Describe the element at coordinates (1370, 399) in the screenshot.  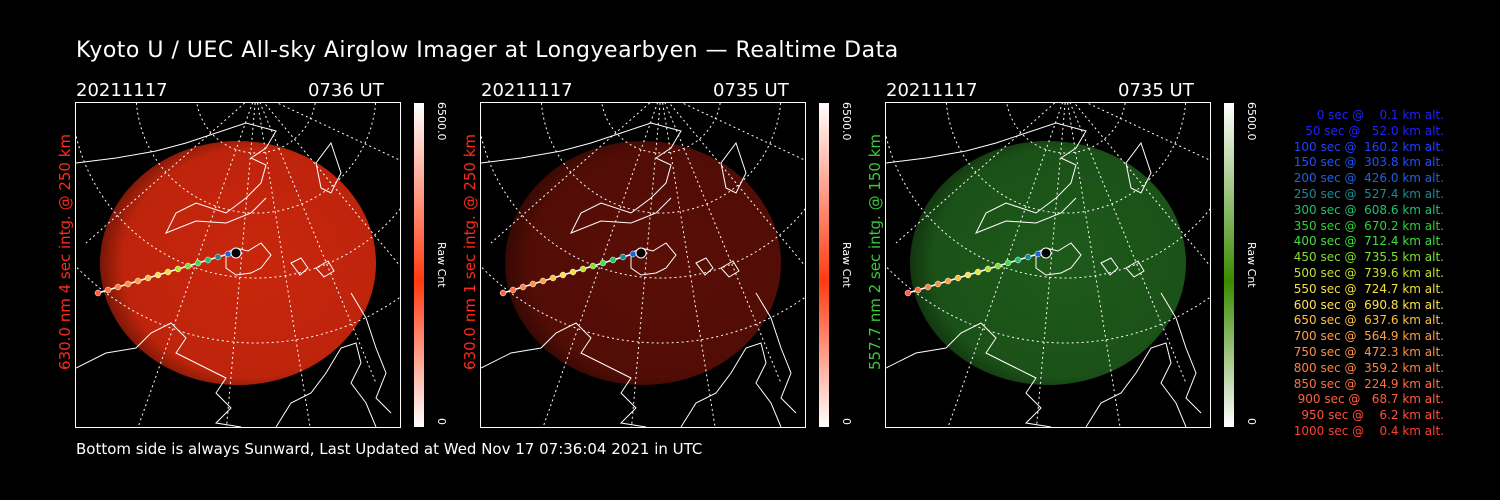
I see `legend-row: 900 sec @ 68.7 km alt.` at that location.